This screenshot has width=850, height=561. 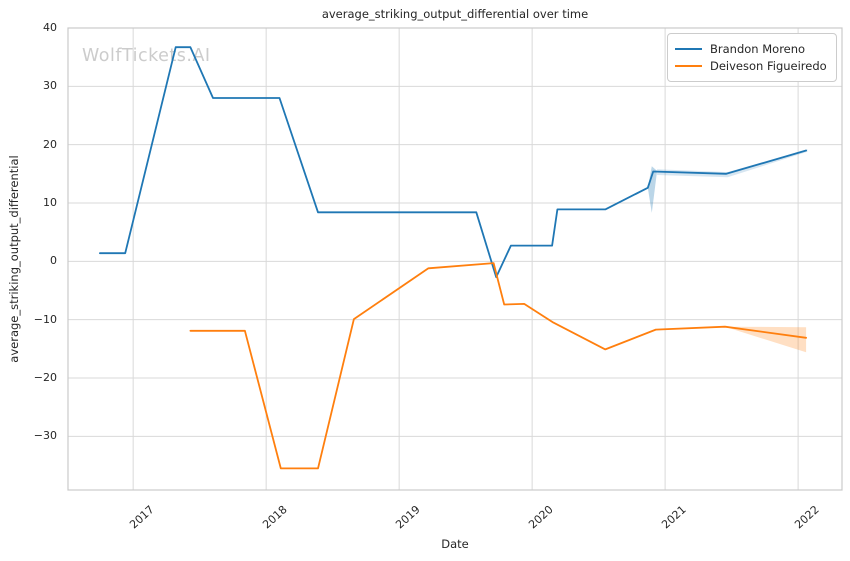 What do you see at coordinates (53, 261) in the screenshot?
I see `y-tick-label: 0` at bounding box center [53, 261].